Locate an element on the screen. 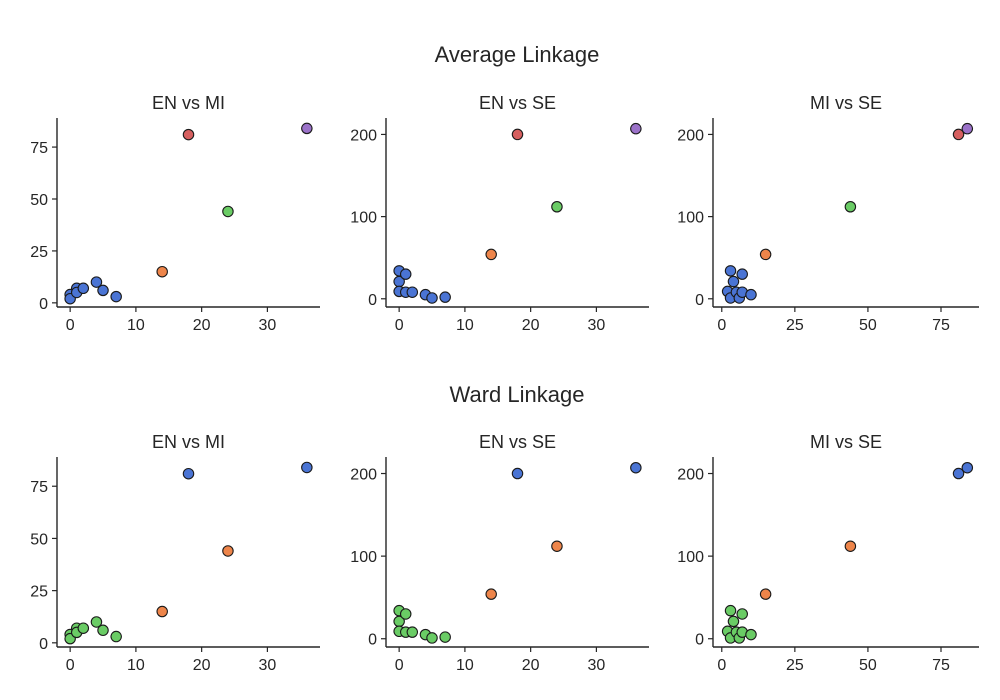  ward-linkage-en-vs-se-y-tick-label: 0 is located at coordinates (372, 640).